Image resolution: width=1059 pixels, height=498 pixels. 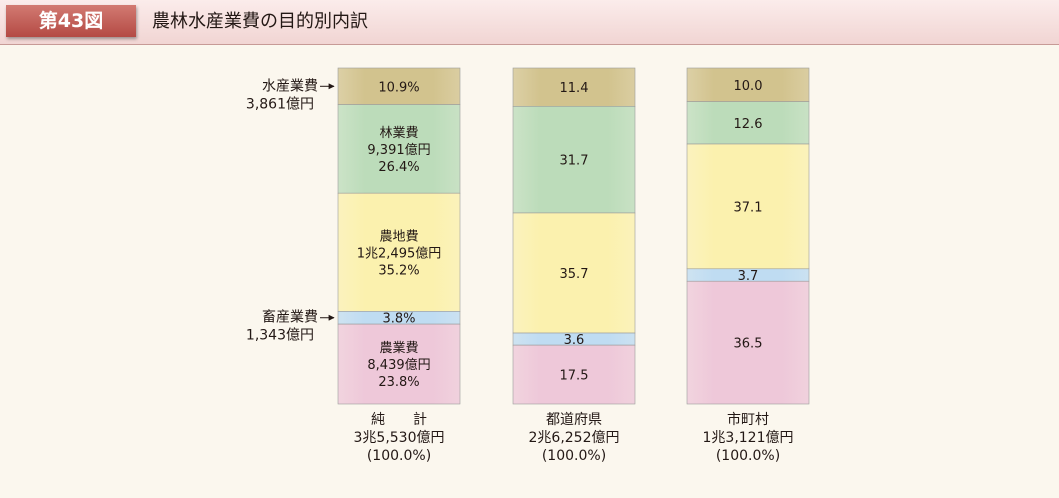 I want to click on segment-label: 26.4%, so click(x=398, y=167).